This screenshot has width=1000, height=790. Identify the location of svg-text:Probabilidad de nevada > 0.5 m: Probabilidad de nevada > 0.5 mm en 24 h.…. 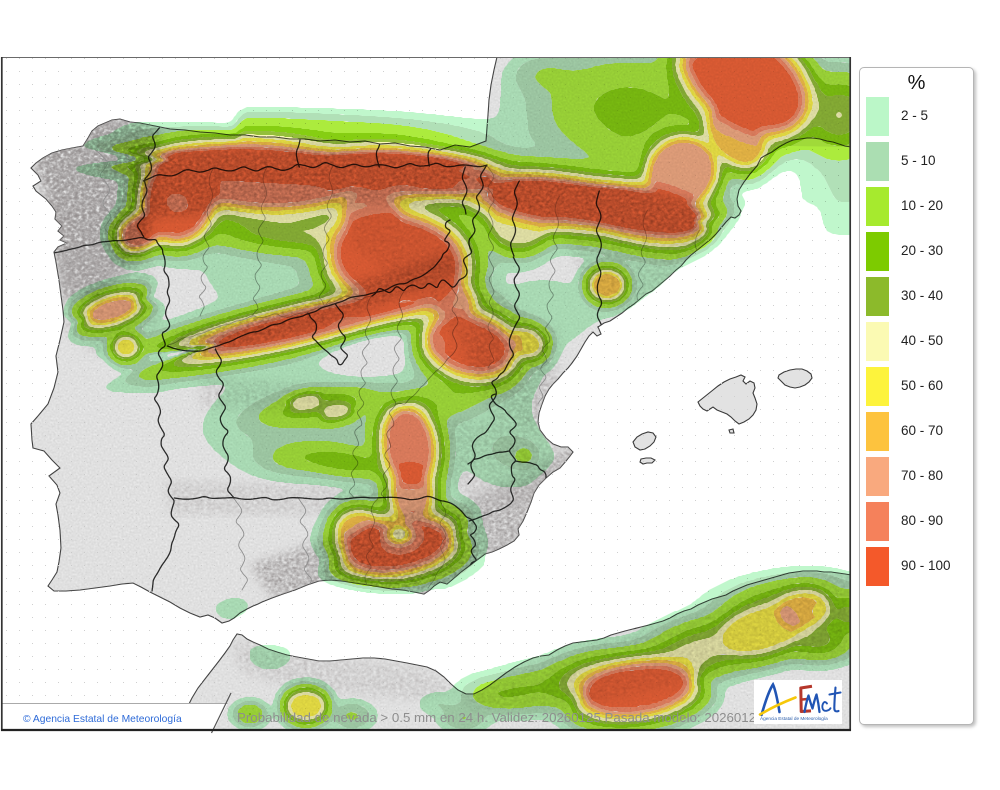
(507, 717).